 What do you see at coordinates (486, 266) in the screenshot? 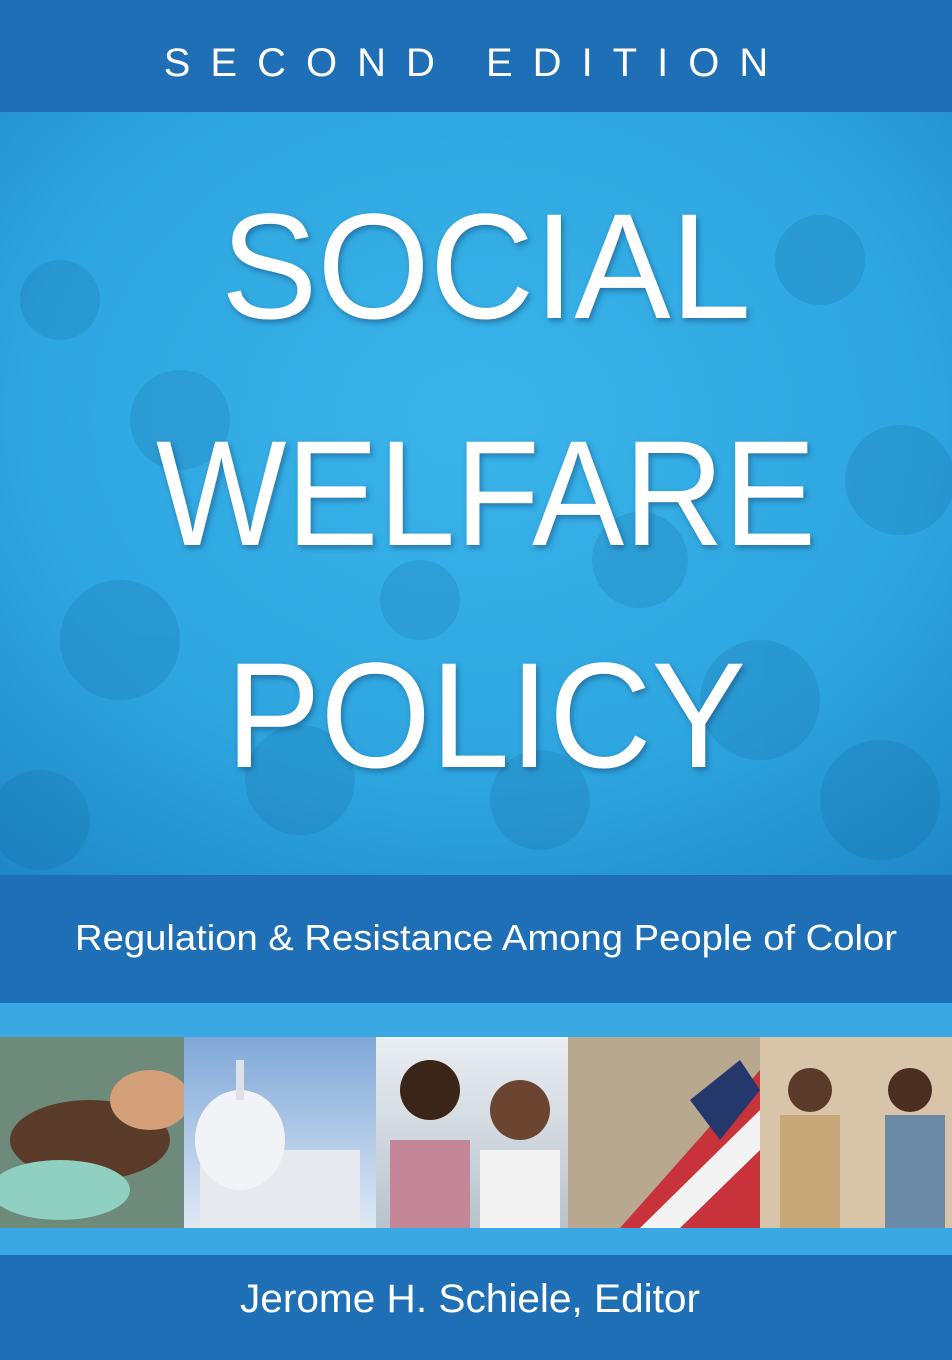
I see `title-line: SOCIAL` at bounding box center [486, 266].